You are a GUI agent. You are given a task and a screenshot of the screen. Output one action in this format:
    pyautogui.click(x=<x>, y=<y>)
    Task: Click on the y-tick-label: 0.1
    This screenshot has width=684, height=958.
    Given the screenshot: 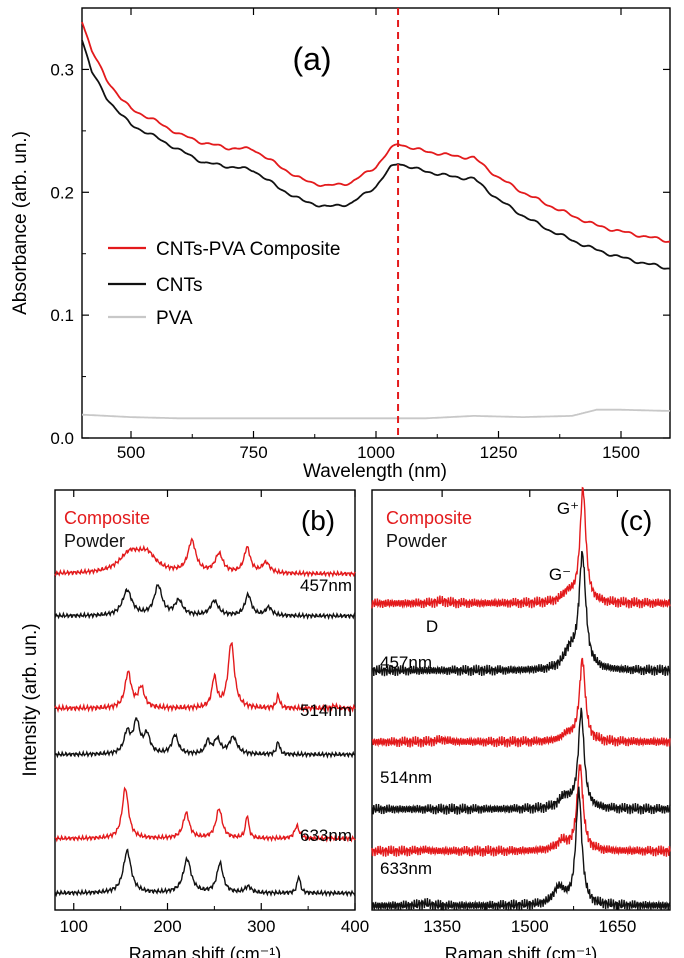 What is the action you would take?
    pyautogui.click(x=62, y=315)
    